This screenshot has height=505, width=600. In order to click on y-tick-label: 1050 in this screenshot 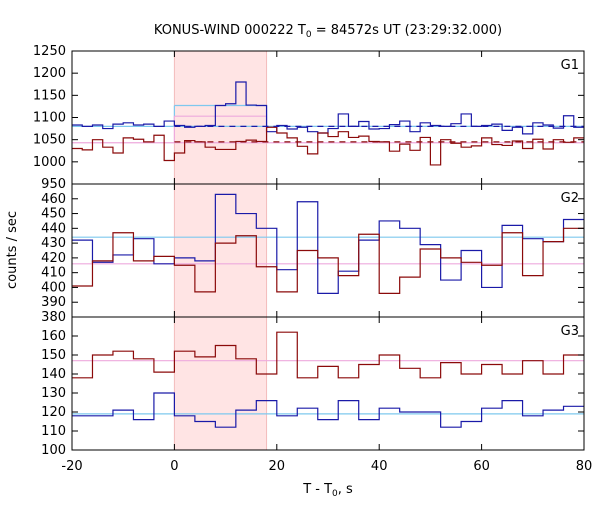, I will do `click(49, 140)`.